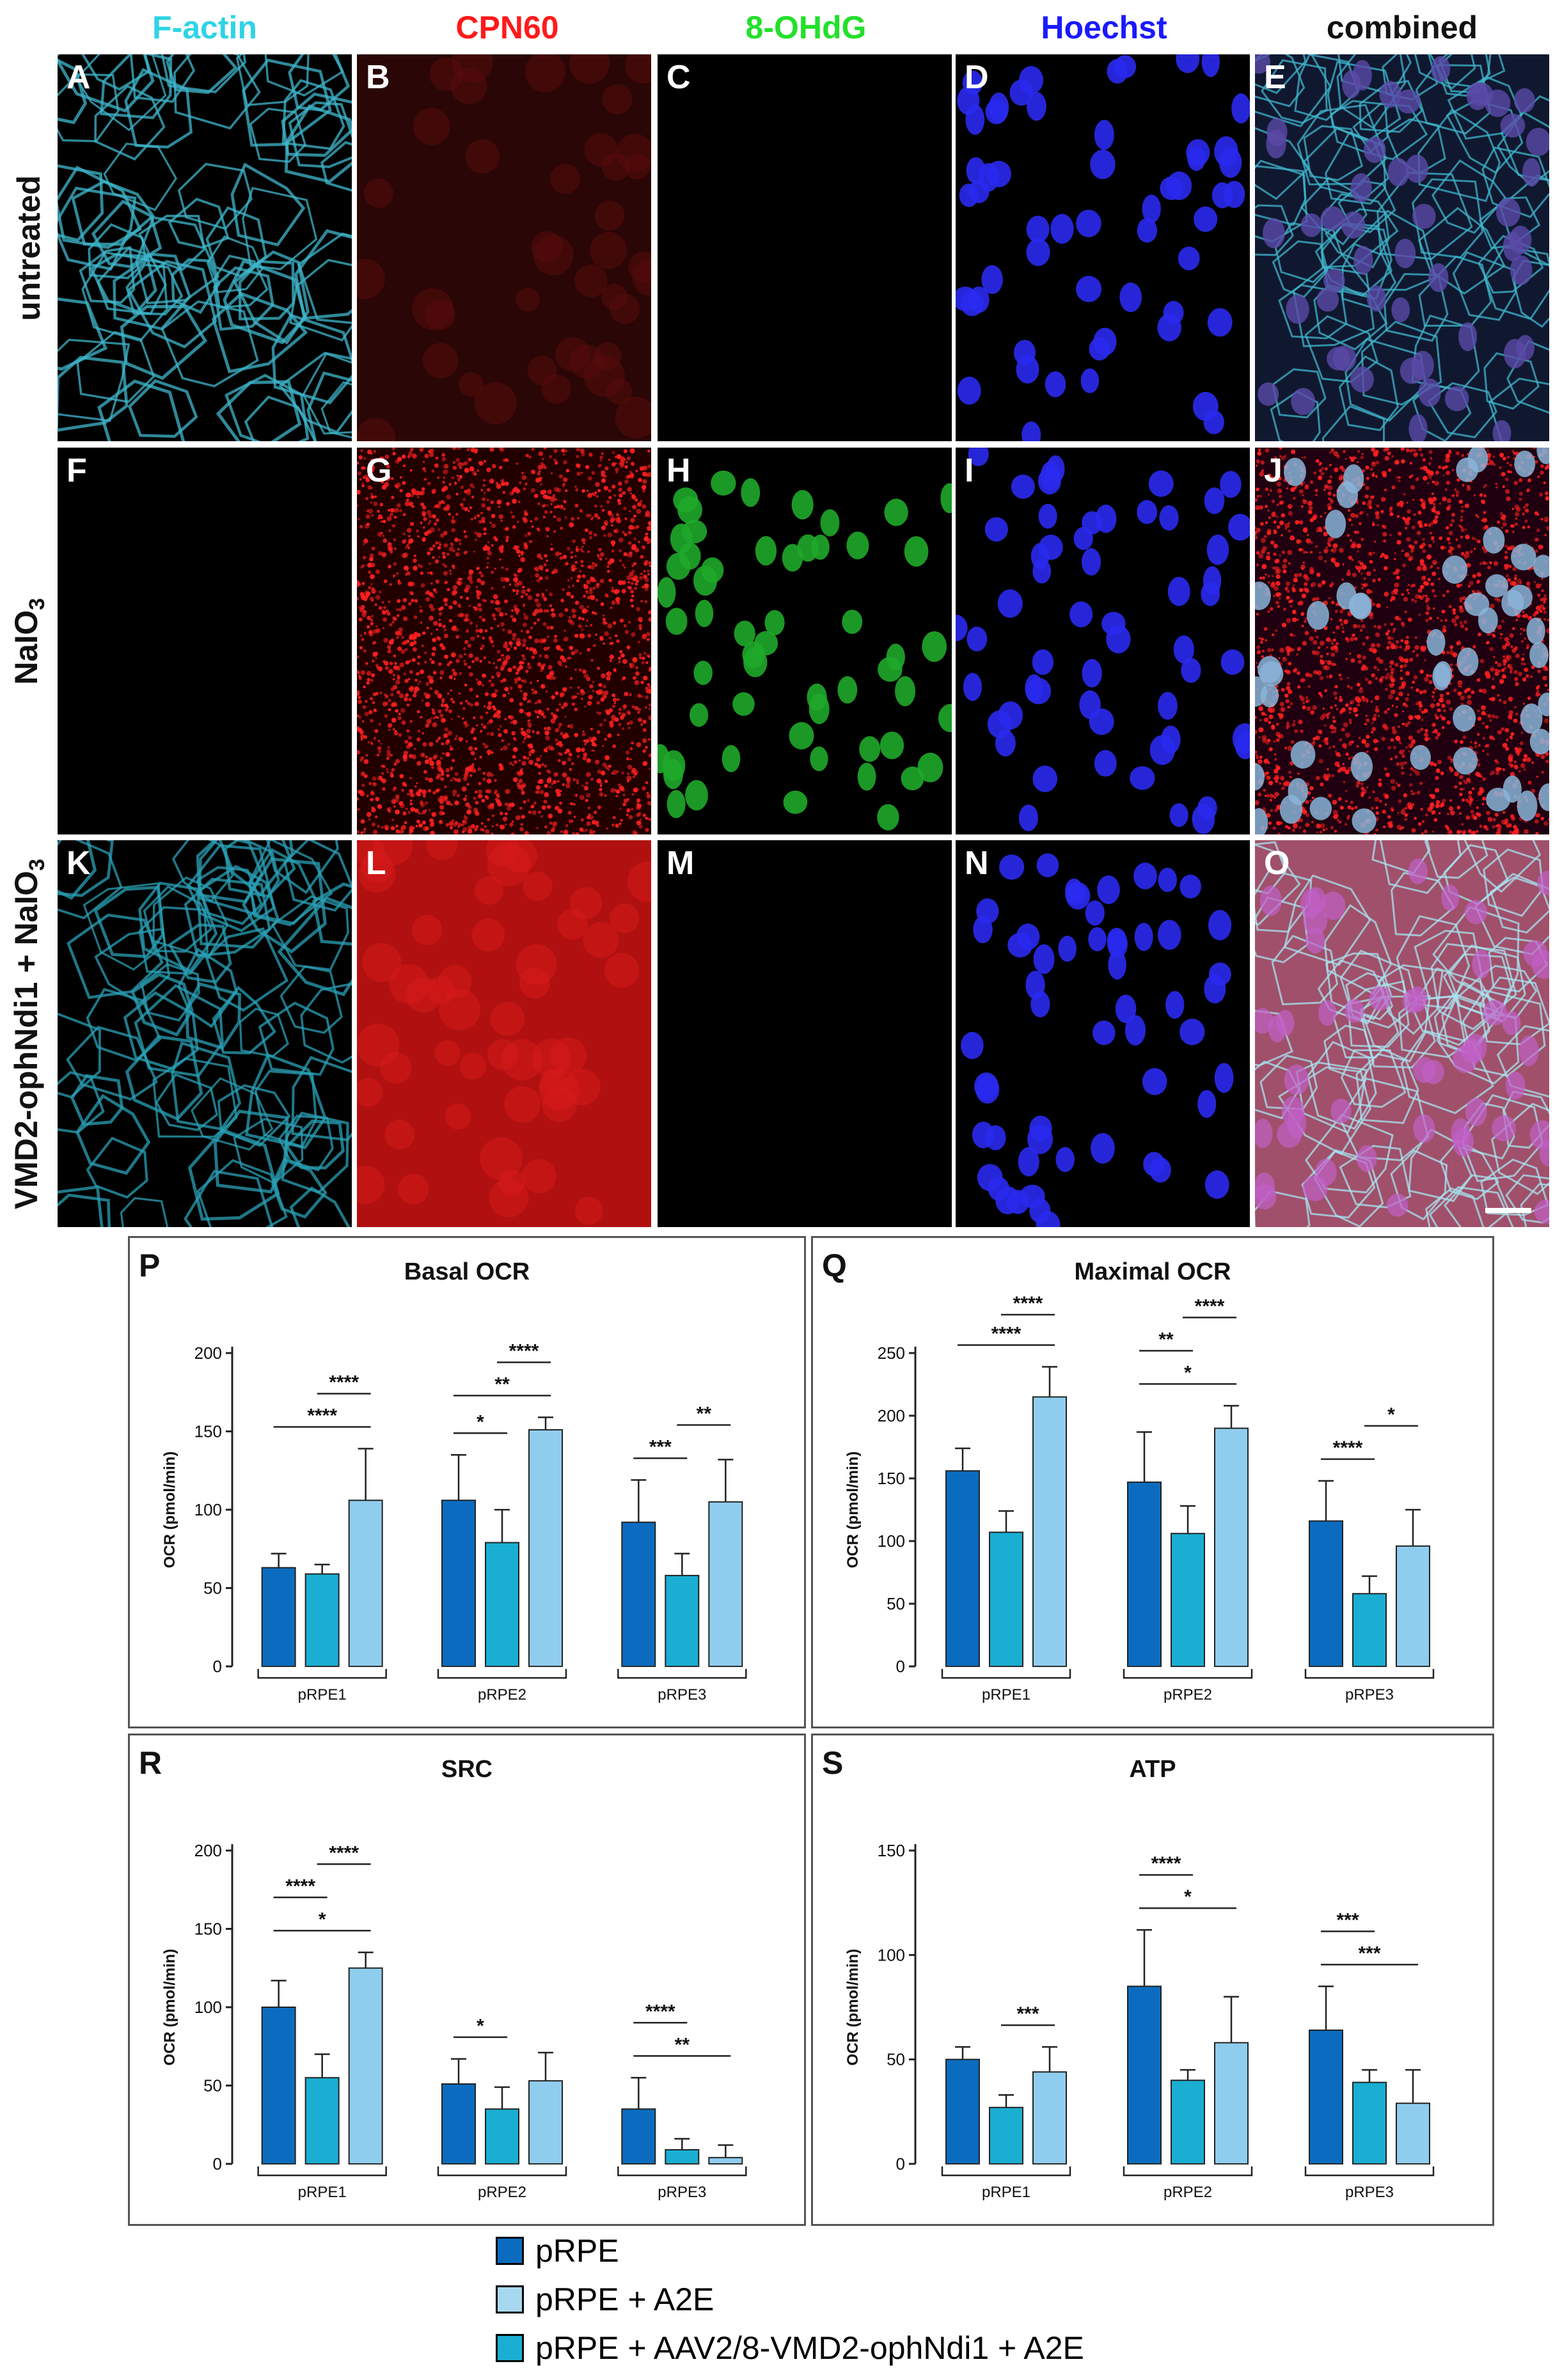 This screenshot has height=2380, width=1562. I want to click on legend-swatch-prpe-aav-a2e, so click(510, 2348).